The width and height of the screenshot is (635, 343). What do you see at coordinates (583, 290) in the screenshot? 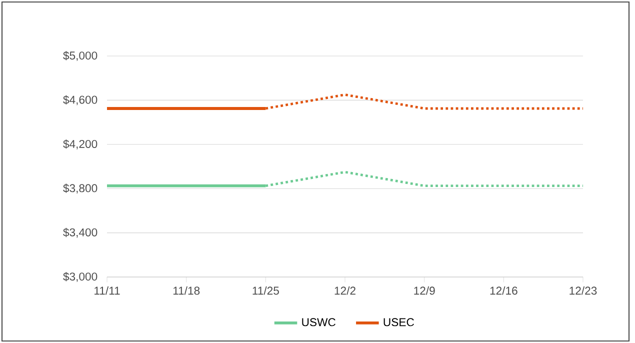
I see `x-tick-label: 12/23` at bounding box center [583, 290].